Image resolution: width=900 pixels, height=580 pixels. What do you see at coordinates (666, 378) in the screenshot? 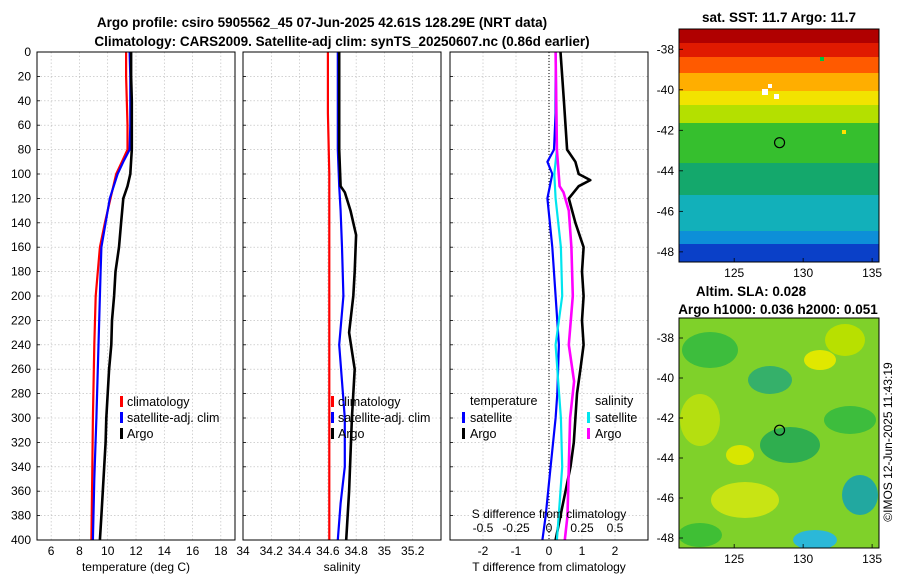
I see `lat-tick-label: -40` at bounding box center [666, 378].